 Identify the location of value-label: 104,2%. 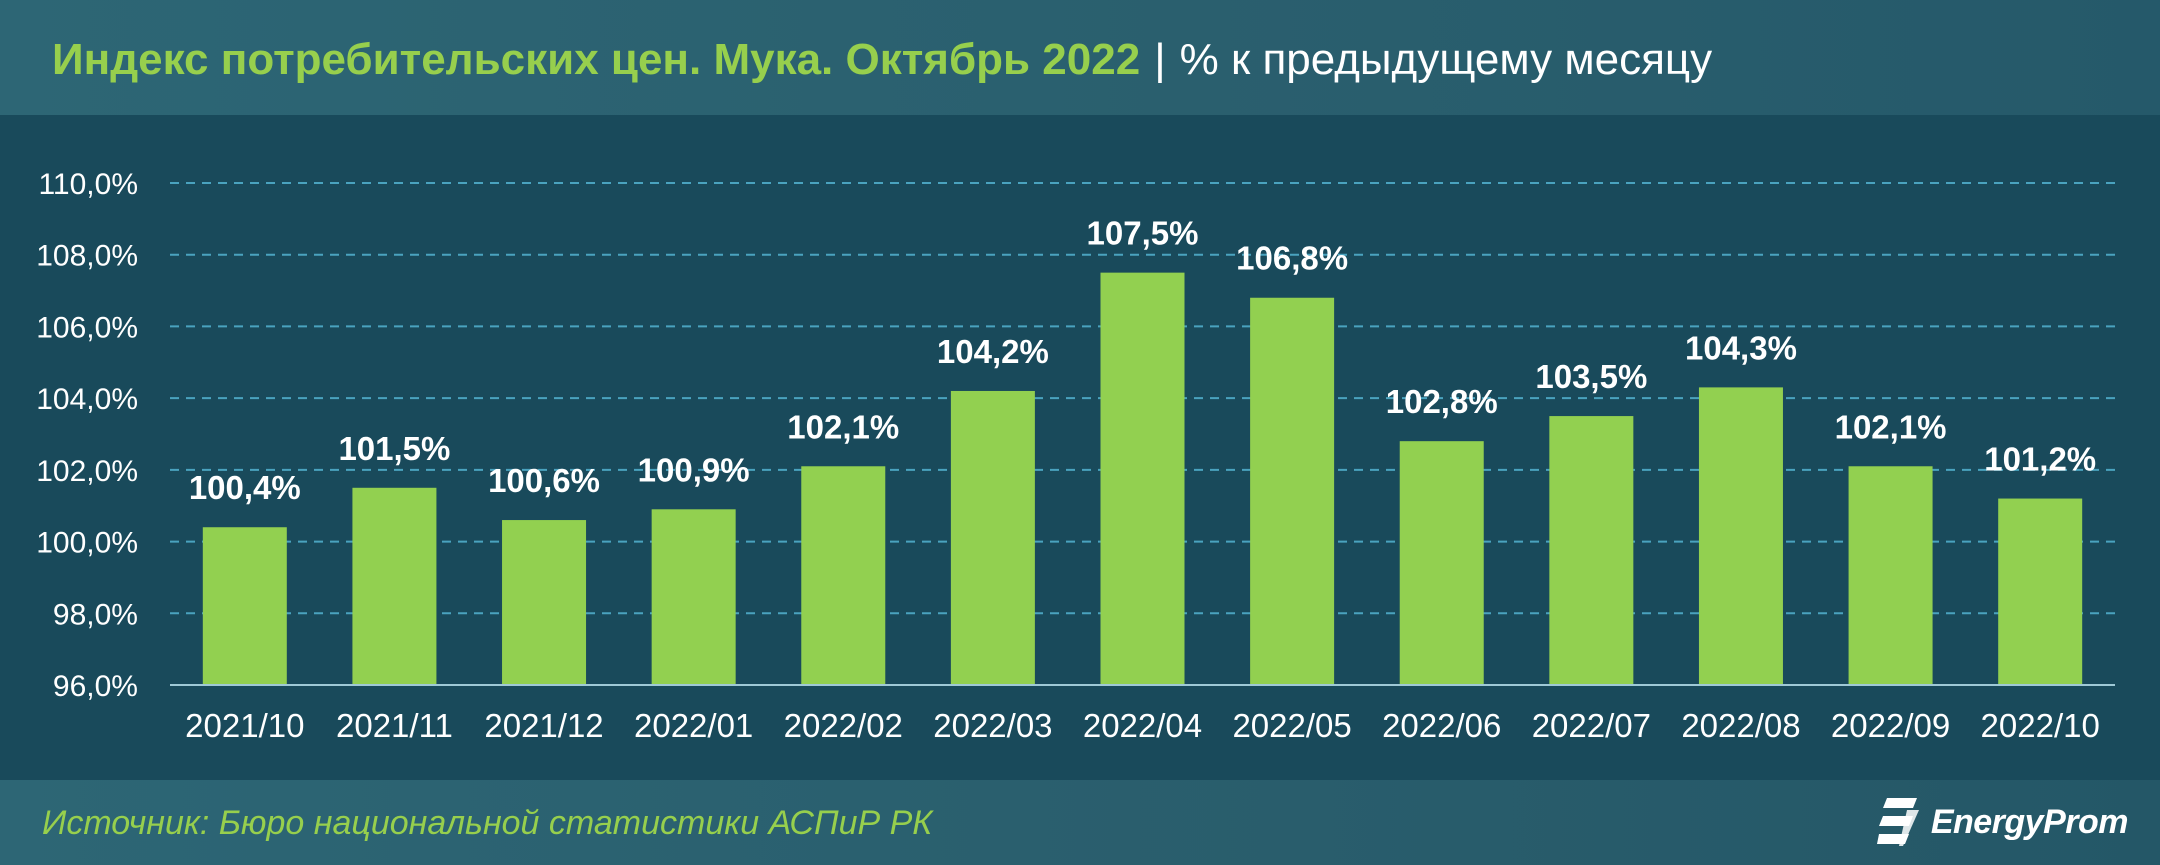
(993, 351).